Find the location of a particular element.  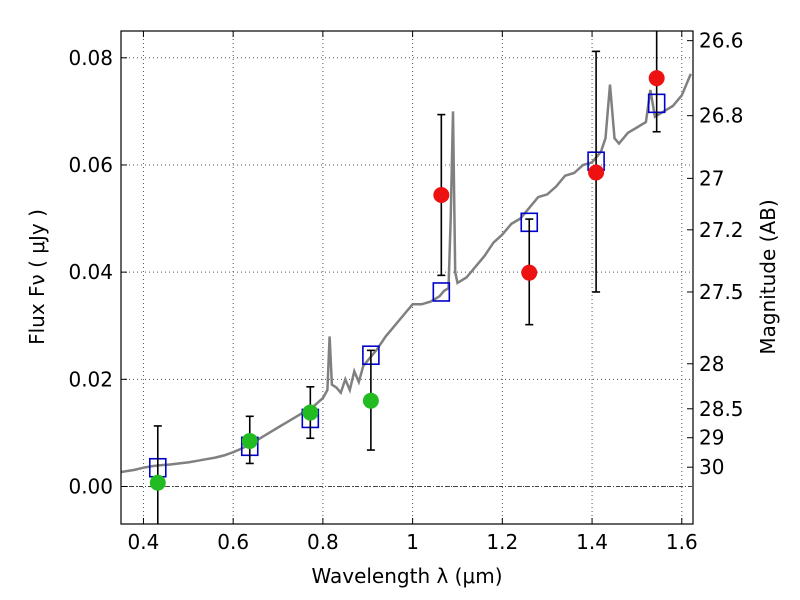

right-tick-label: 27.5 is located at coordinates (721, 292).